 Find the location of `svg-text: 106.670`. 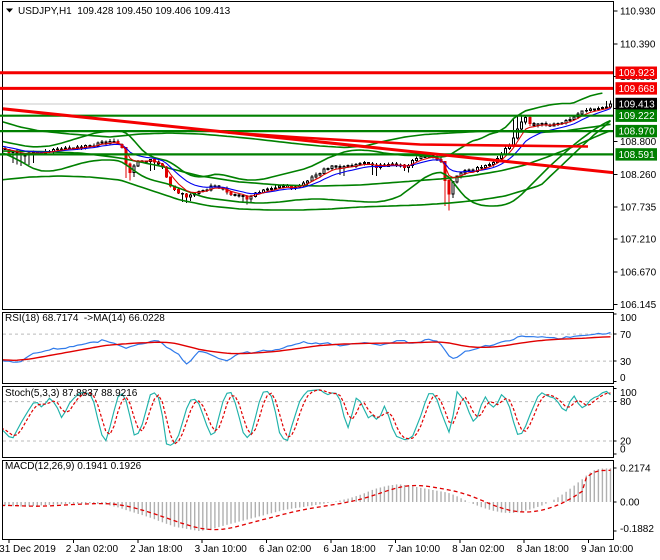

svg-text: 106.670 is located at coordinates (638, 273).